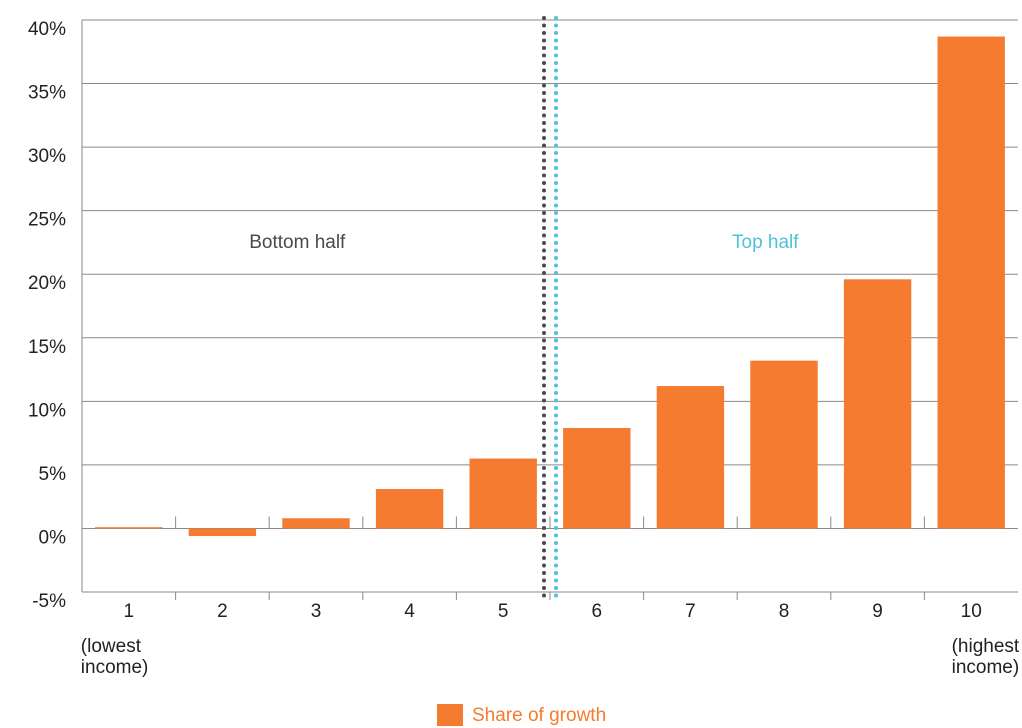 This screenshot has height=728, width=1022. What do you see at coordinates (877, 611) in the screenshot?
I see `x-tick-label: 9` at bounding box center [877, 611].